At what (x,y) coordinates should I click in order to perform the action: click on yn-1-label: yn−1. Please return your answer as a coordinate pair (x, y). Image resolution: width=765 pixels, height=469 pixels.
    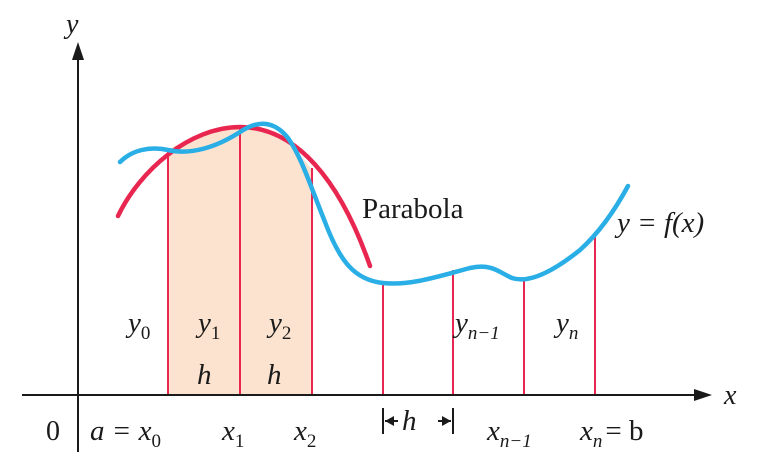
    Looking at the image, I should click on (476, 325).